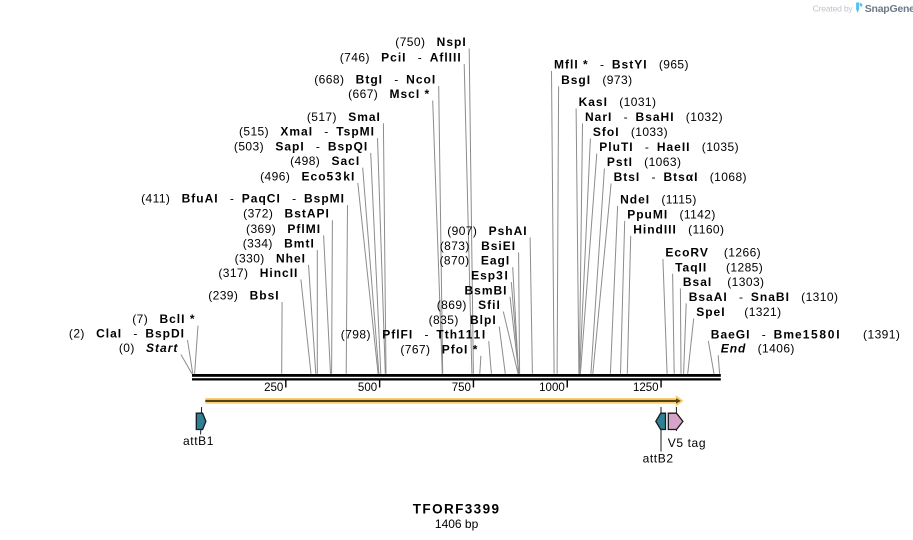 The height and width of the screenshot is (540, 913). Describe the element at coordinates (413, 335) in the screenshot. I see `svg-text: (798) PflFI - Tth111I` at that location.